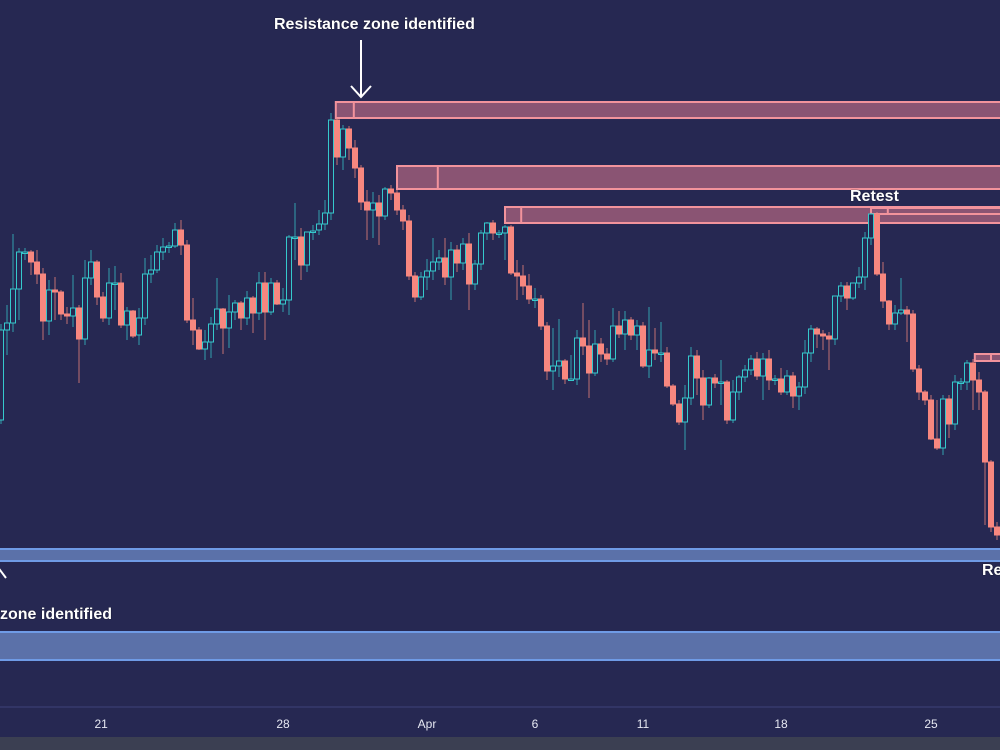 This screenshot has height=750, width=1000. I want to click on time-axis: 21 28 Apr 6 11 18 25, so click(500, 722).